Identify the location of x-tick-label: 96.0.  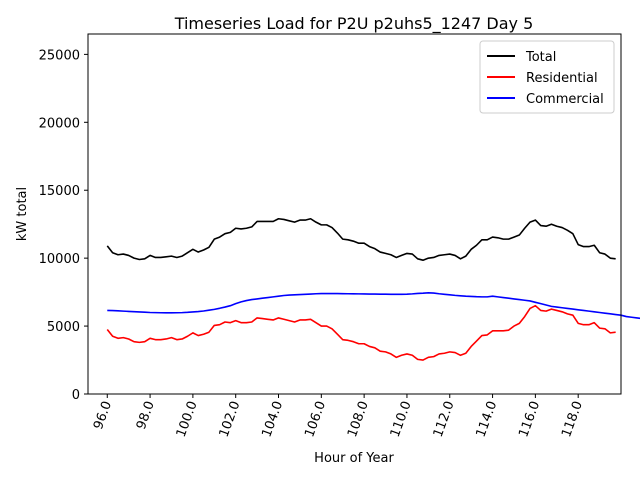
(103, 415).